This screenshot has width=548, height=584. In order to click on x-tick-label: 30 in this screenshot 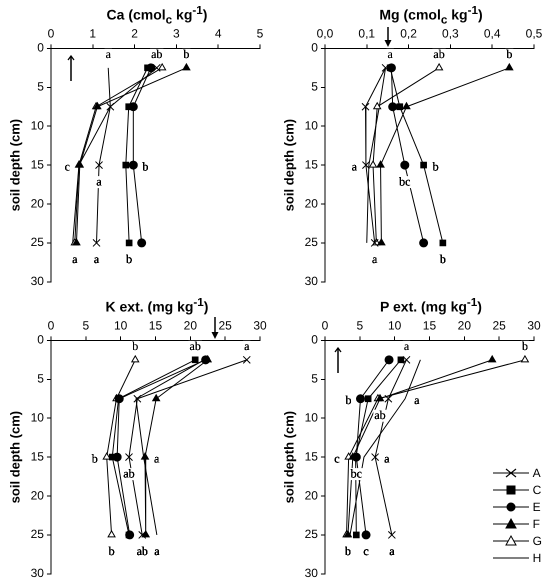, I will do `click(260, 325)`.